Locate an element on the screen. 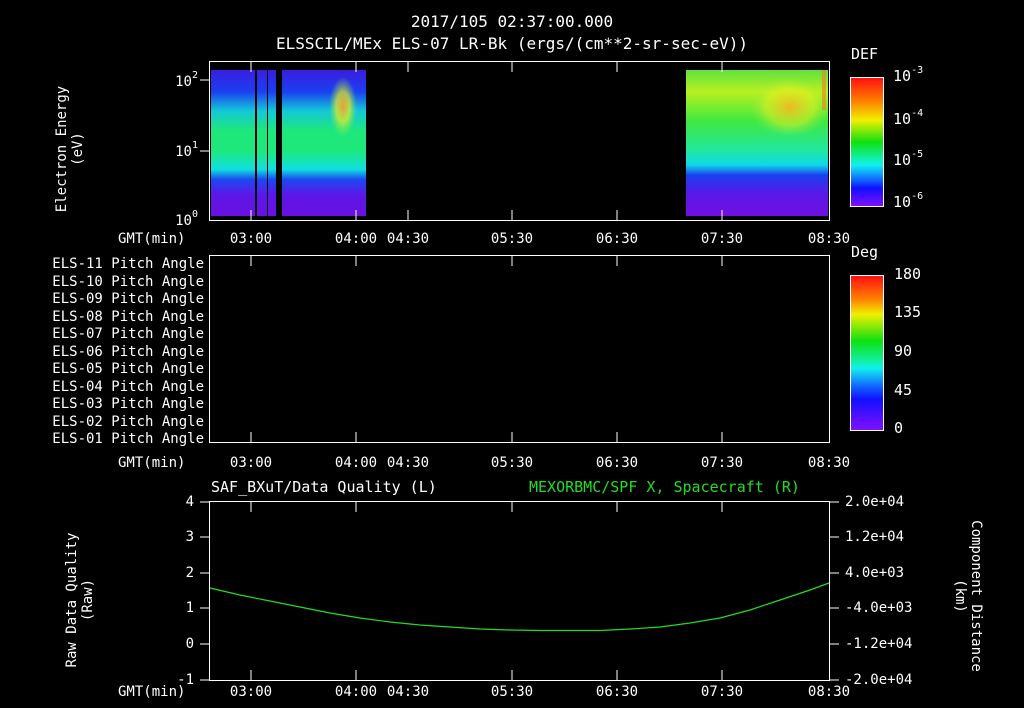  ytick-left-2: 2 is located at coordinates (189, 573).